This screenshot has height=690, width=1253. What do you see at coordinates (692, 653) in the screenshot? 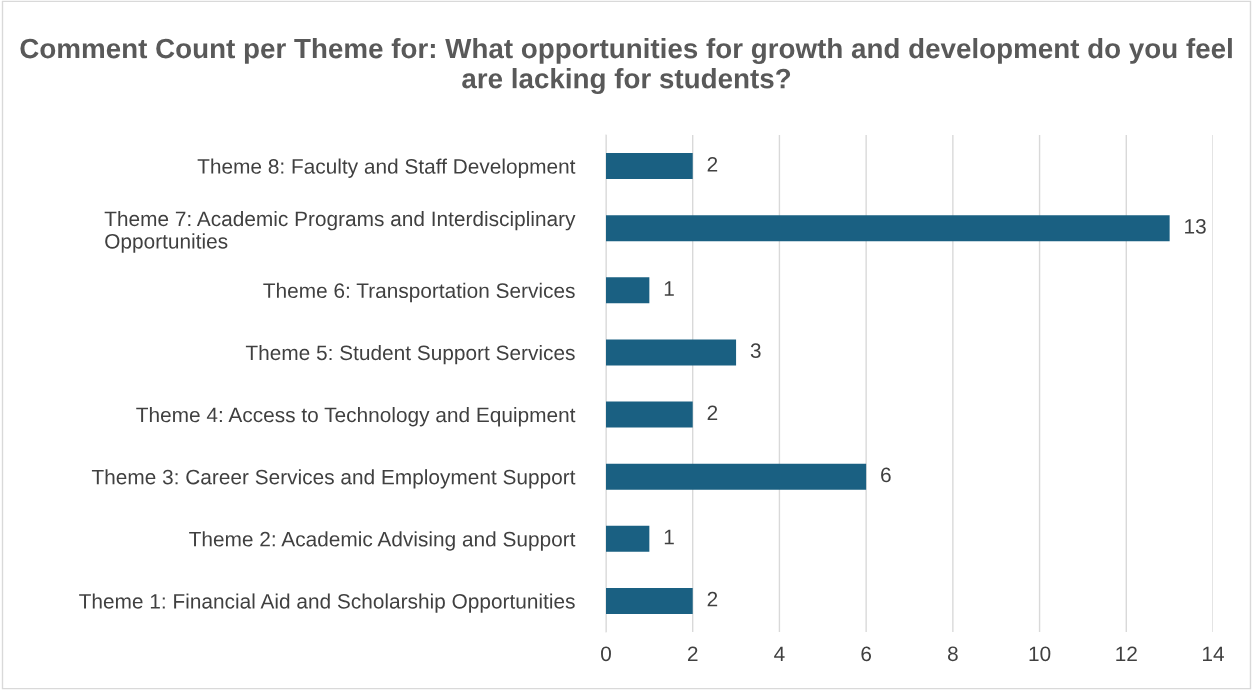
I see `x-tick-label: 2` at bounding box center [692, 653].